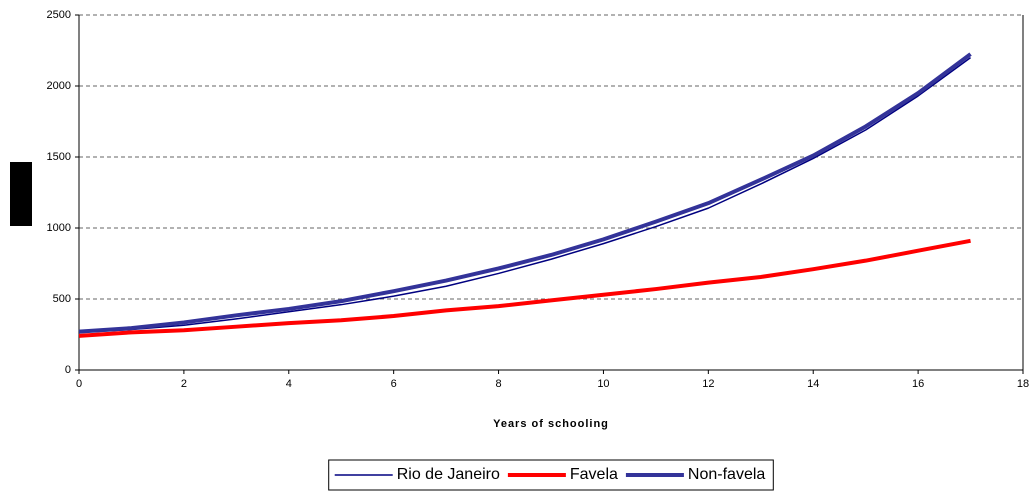 The height and width of the screenshot is (503, 1031). What do you see at coordinates (289, 384) in the screenshot?
I see `x-tick-label: 4` at bounding box center [289, 384].